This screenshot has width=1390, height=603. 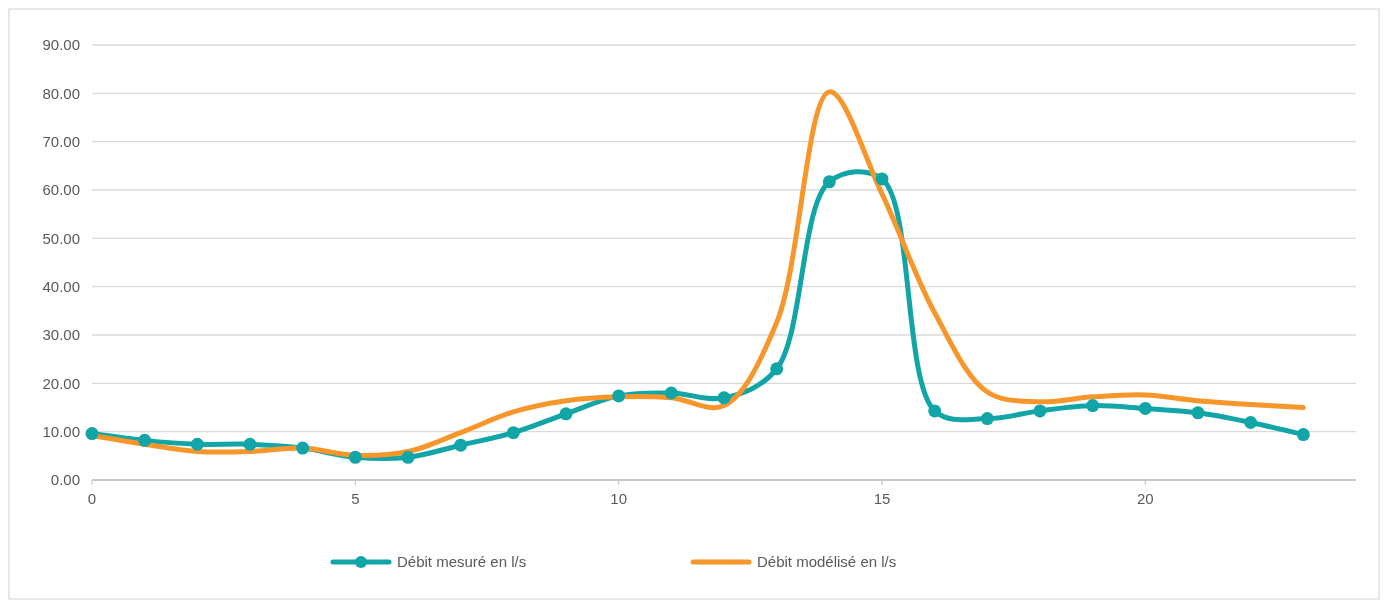 What do you see at coordinates (355, 498) in the screenshot?
I see `x-tick-label: 5` at bounding box center [355, 498].